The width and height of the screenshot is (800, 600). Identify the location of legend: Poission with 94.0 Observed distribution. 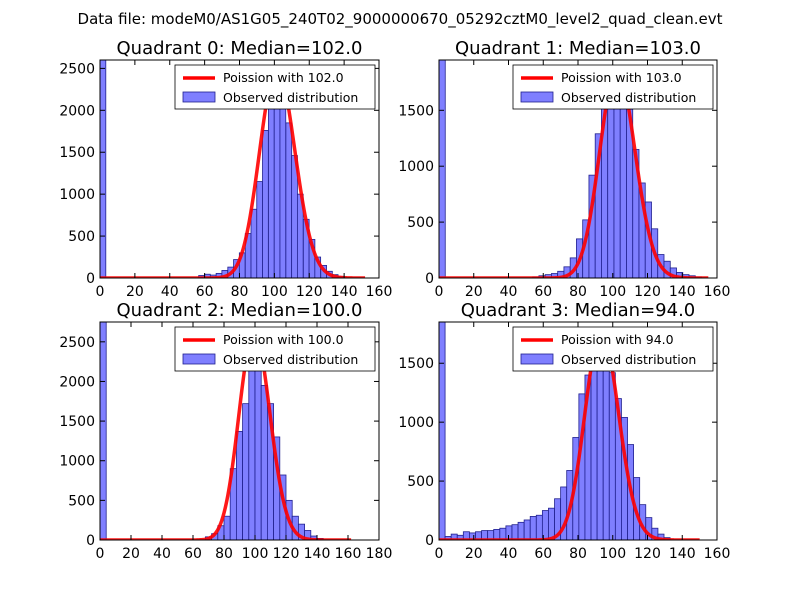
(613, 349).